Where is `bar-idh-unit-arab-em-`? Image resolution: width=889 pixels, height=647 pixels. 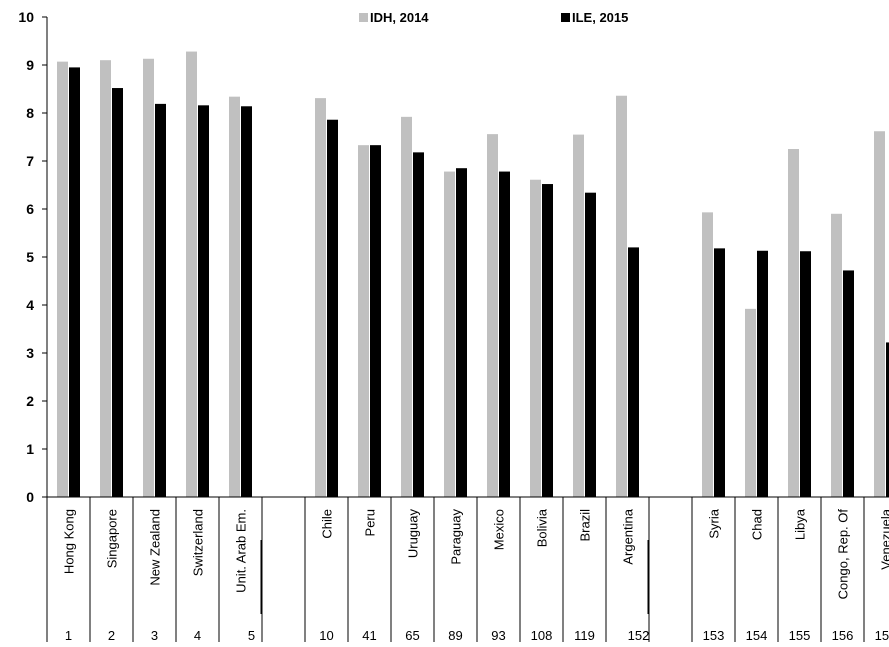 bar-idh-unit-arab-em- is located at coordinates (234, 297).